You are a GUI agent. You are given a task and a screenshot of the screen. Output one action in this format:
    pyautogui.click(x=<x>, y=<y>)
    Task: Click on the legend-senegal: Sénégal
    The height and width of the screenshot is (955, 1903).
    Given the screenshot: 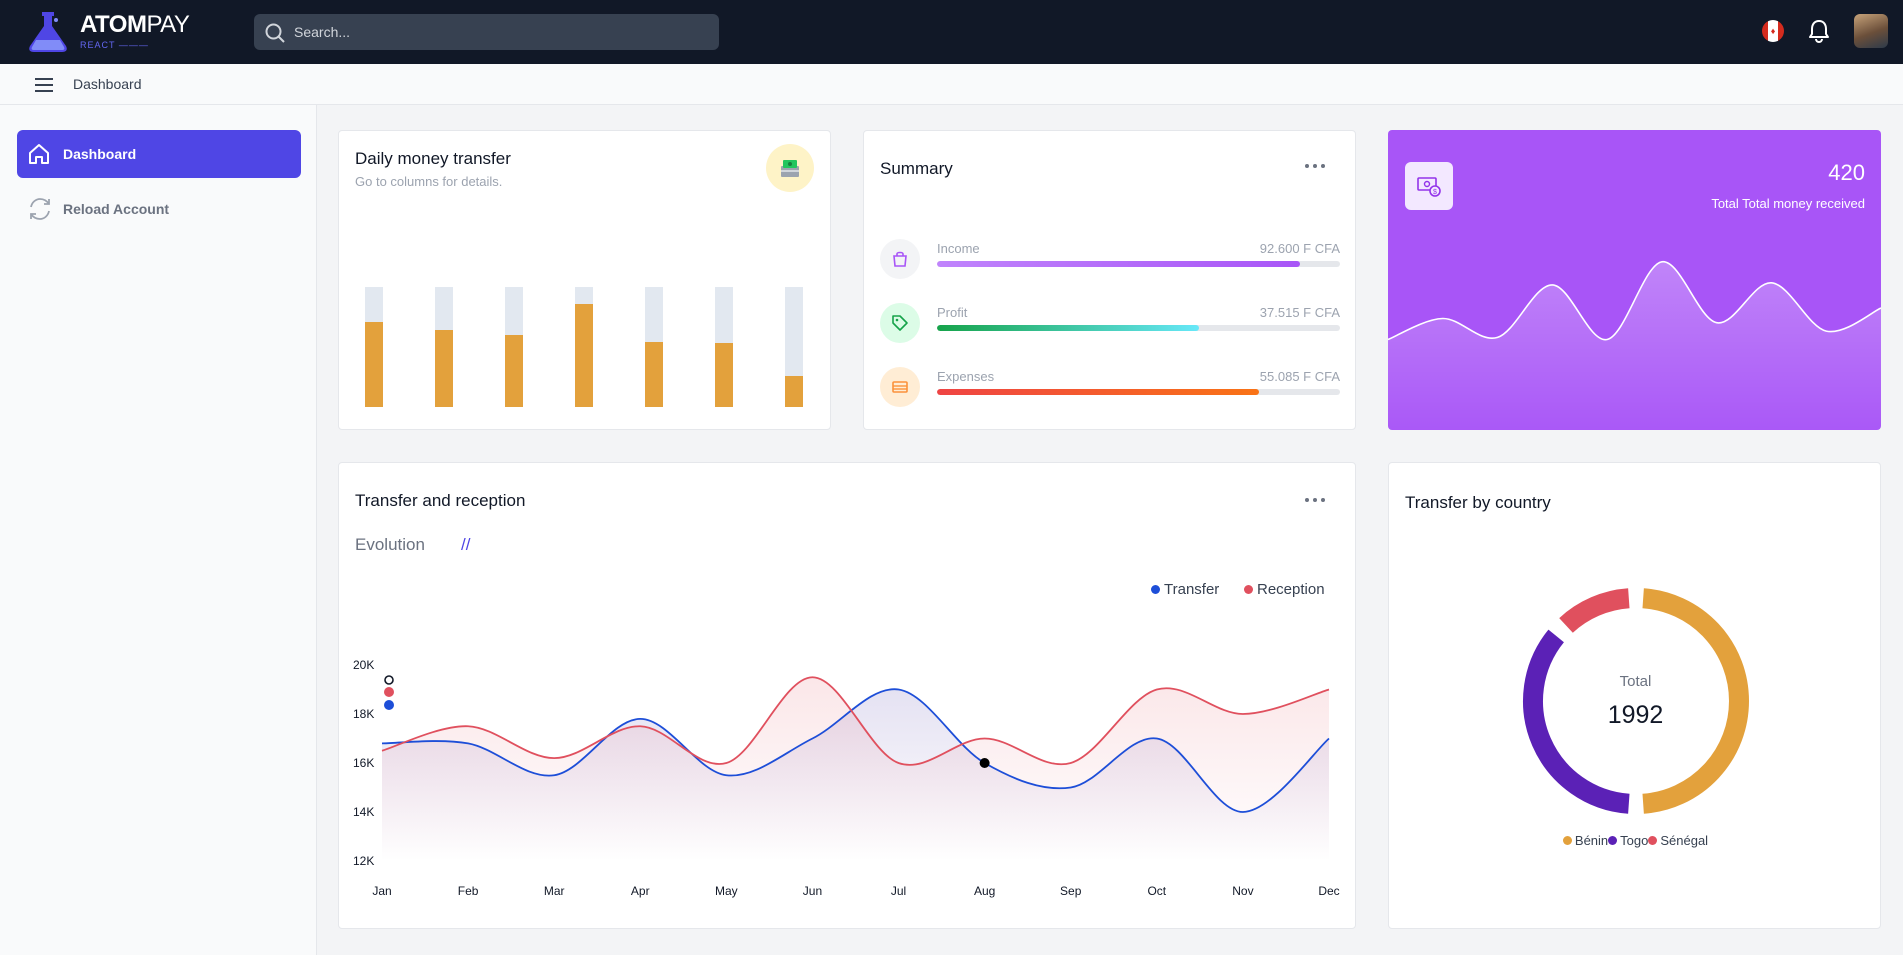 What is the action you would take?
    pyautogui.click(x=1678, y=840)
    